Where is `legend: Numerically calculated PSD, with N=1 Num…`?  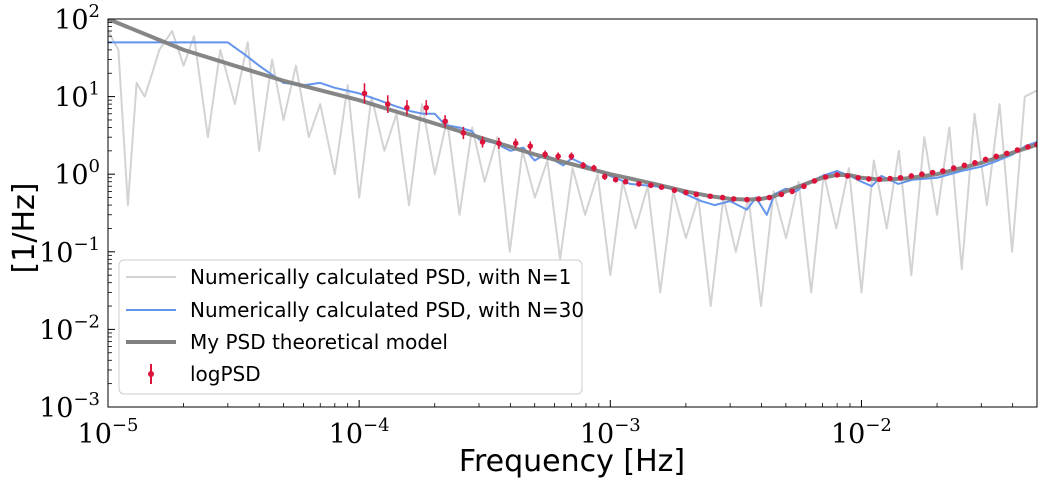 legend: Numerically calculated PSD, with N=1 Num… is located at coordinates (351, 327).